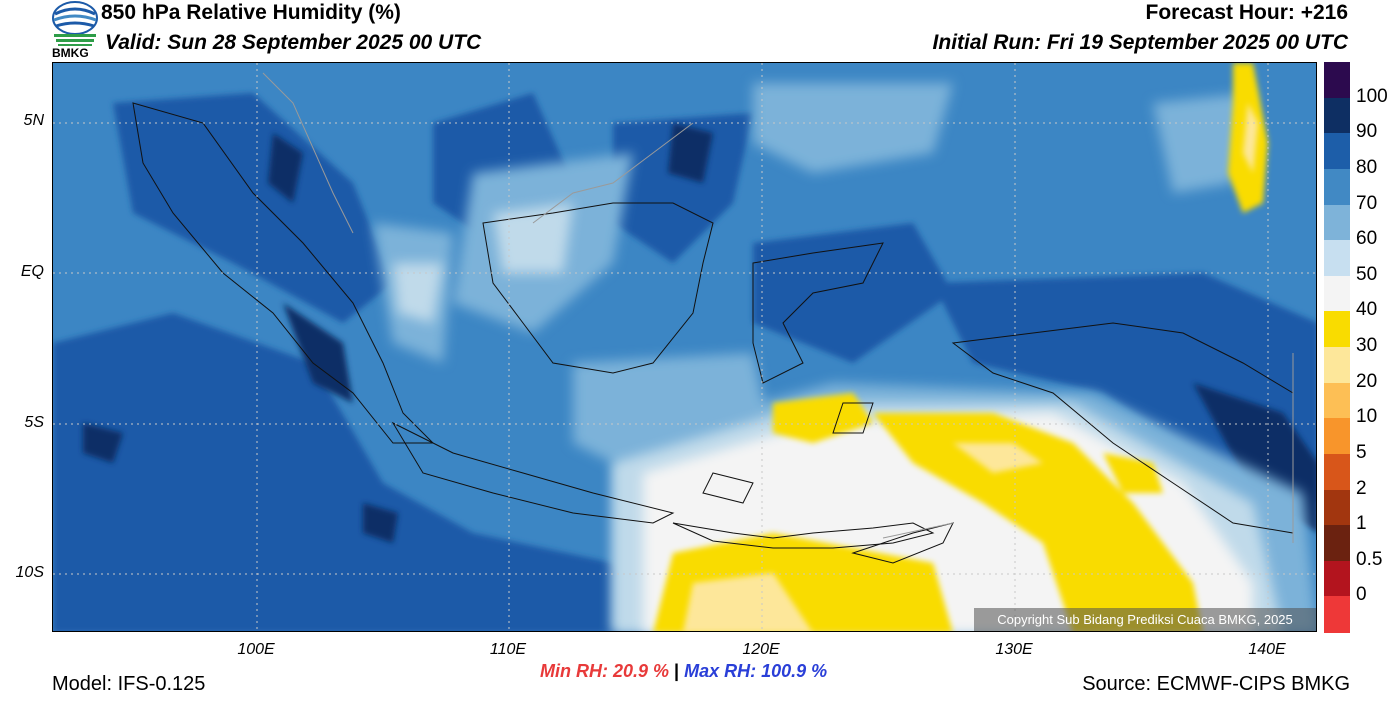 The height and width of the screenshot is (709, 1400). I want to click on lat-label-eq: EQ, so click(32, 271).